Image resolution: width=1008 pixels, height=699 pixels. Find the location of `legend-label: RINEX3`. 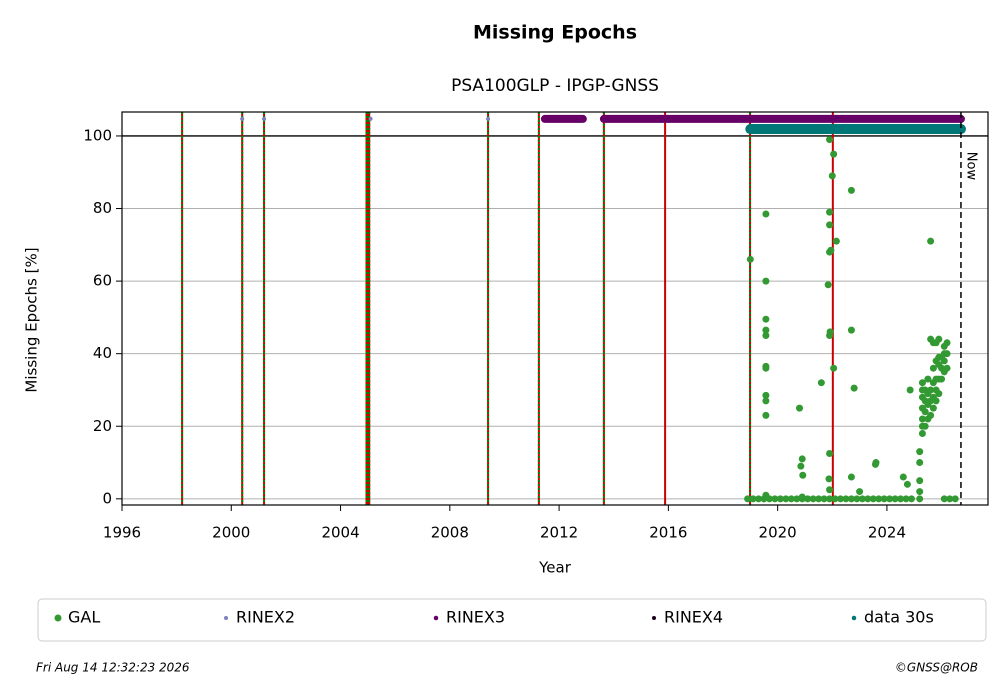

legend-label: RINEX3 is located at coordinates (475, 617).